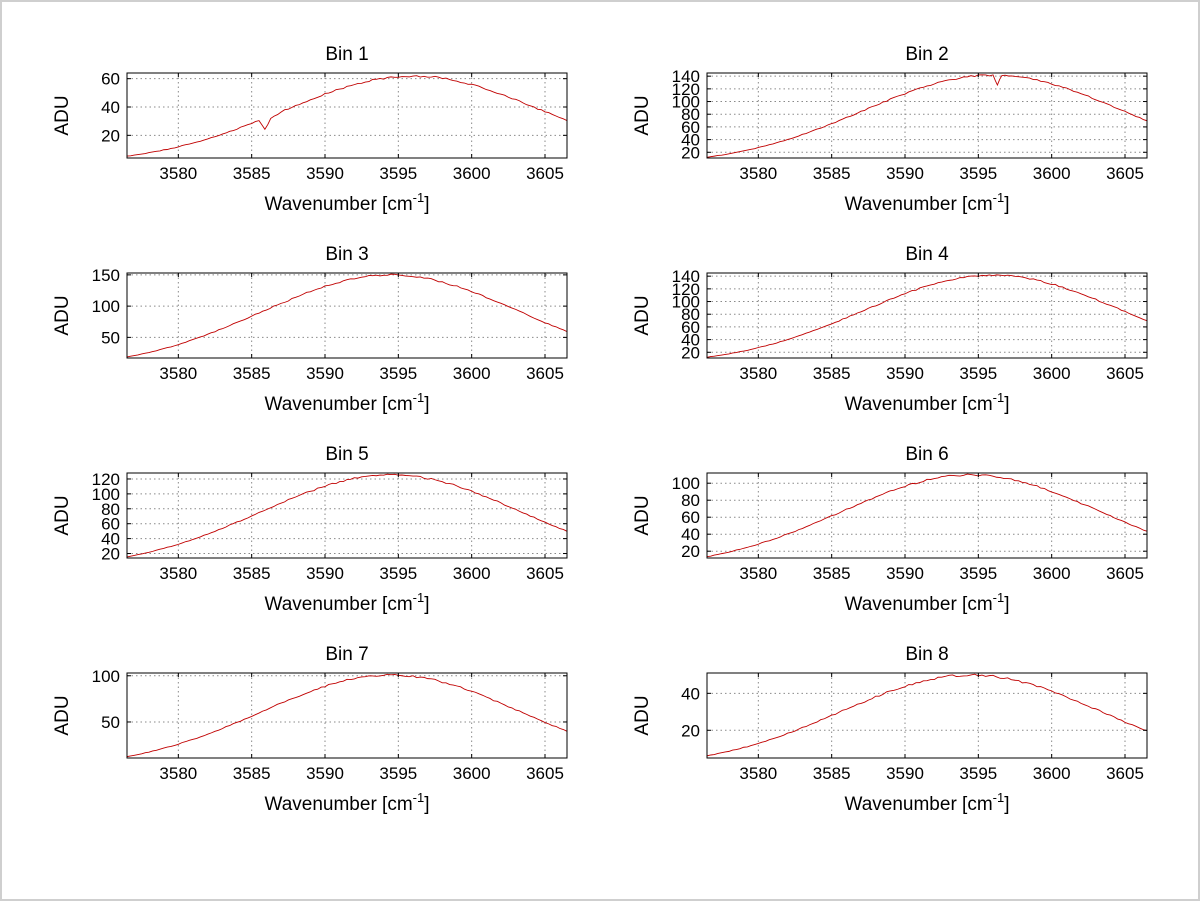 The width and height of the screenshot is (1200, 901). Describe the element at coordinates (926, 454) in the screenshot. I see `subplot-title: Bin 6` at that location.